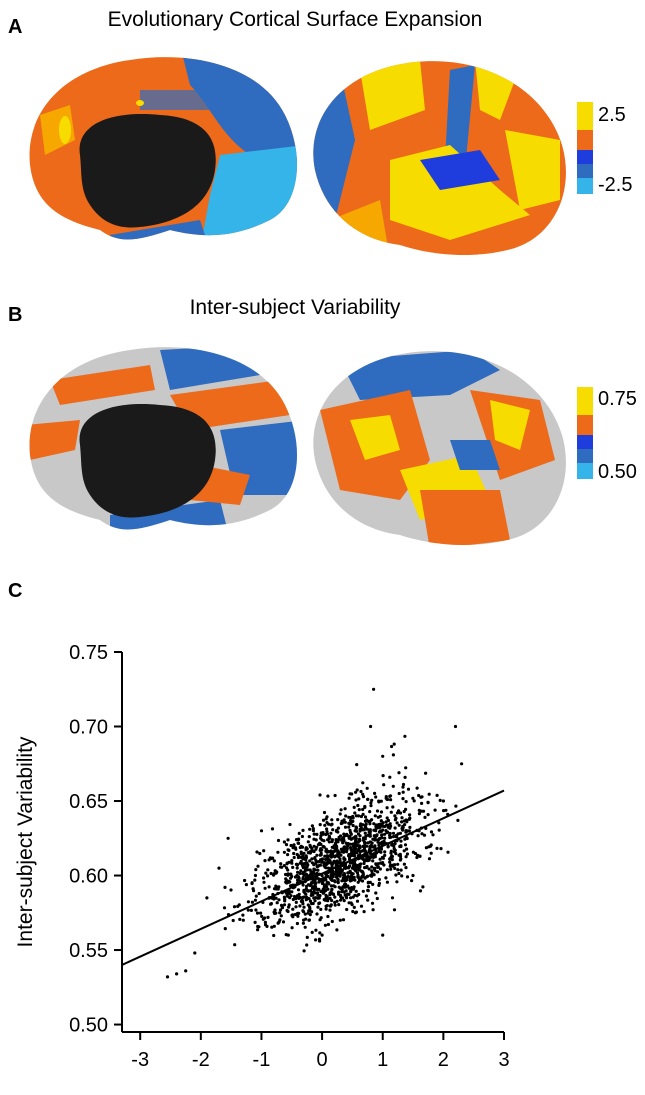 This screenshot has height=1095, width=645. What do you see at coordinates (322, 1060) in the screenshot?
I see `x-tick-label: 0` at bounding box center [322, 1060].